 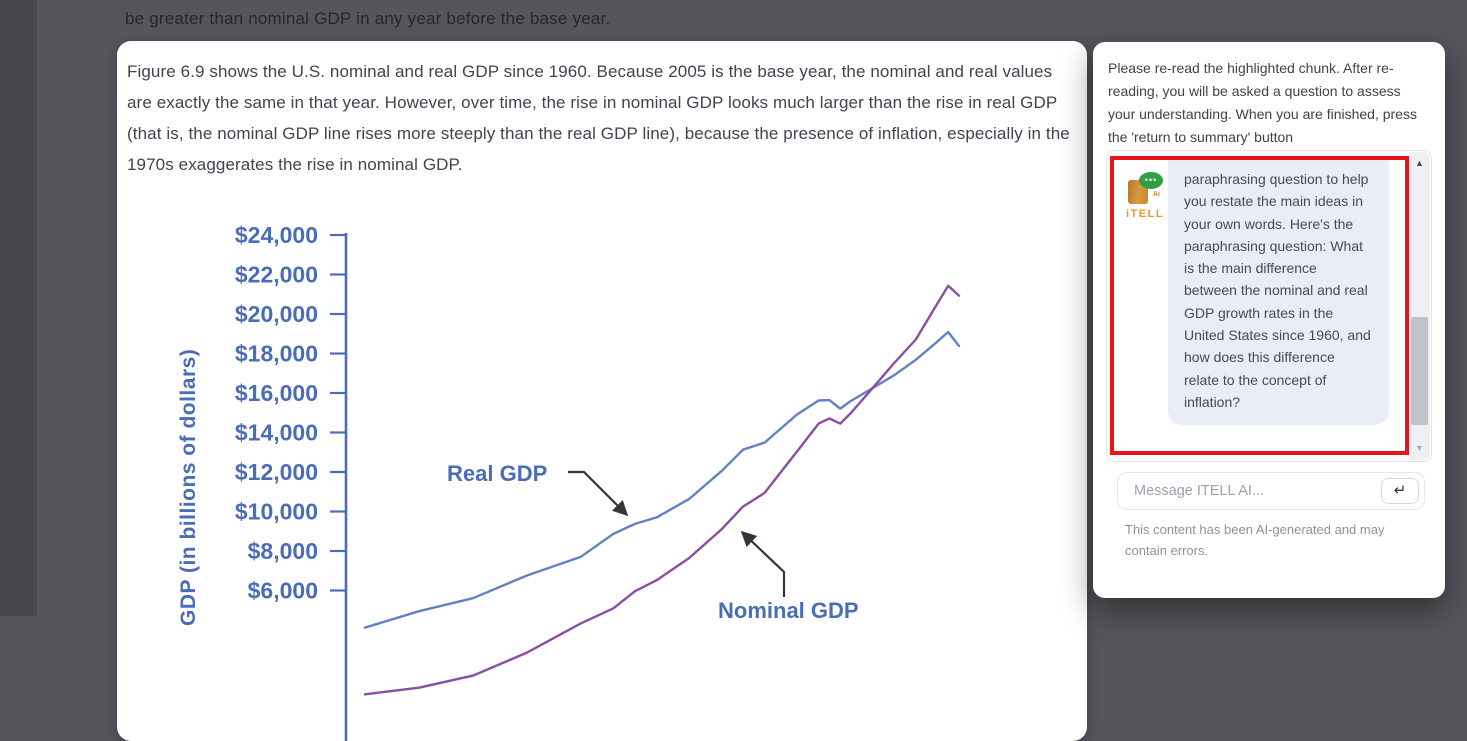 I want to click on y-tick-label: $16,000, so click(x=276, y=393).